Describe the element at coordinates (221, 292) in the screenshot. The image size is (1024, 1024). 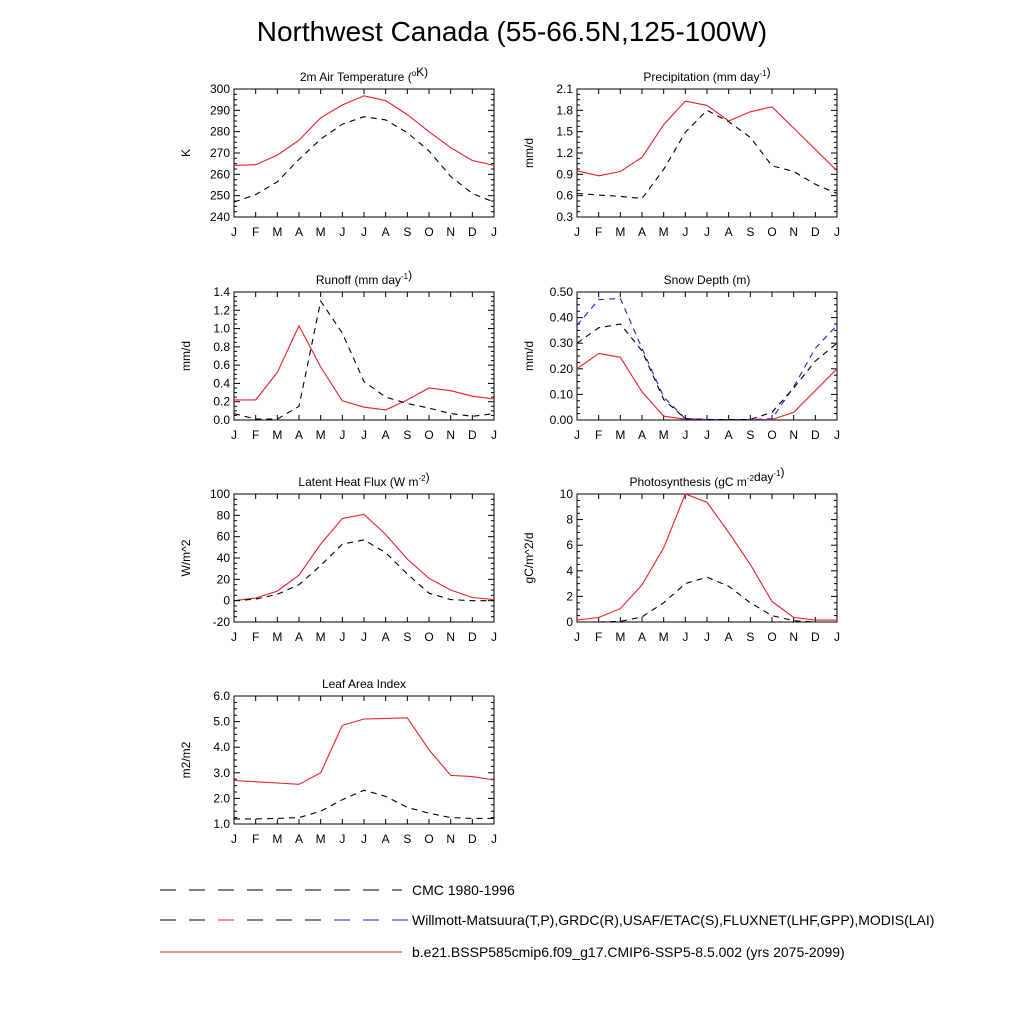
I see `y-tick-label: 1.4` at that location.